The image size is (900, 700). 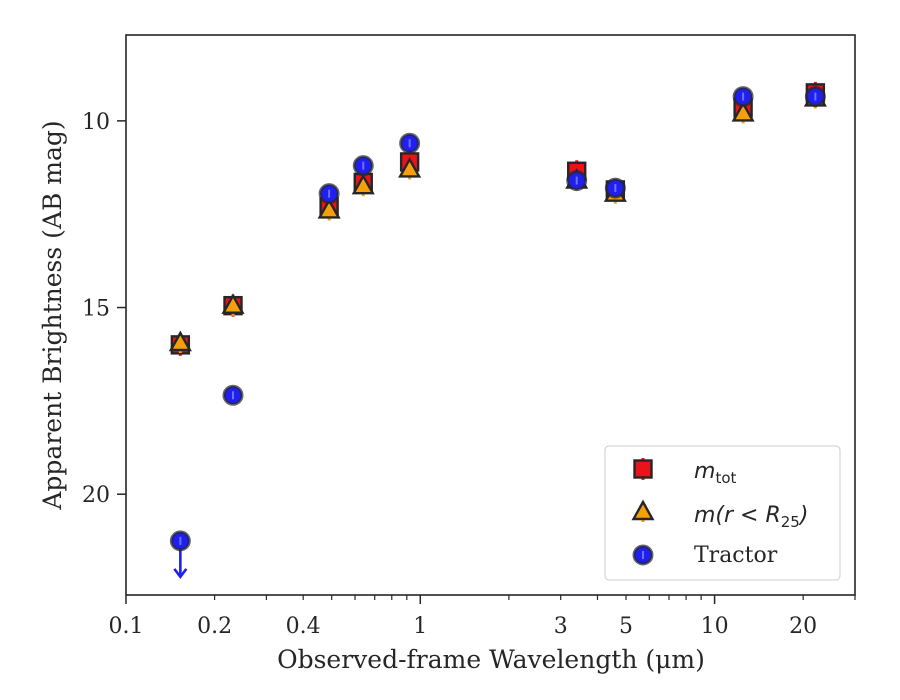 What do you see at coordinates (96, 122) in the screenshot?
I see `y-tick-label: 10` at bounding box center [96, 122].